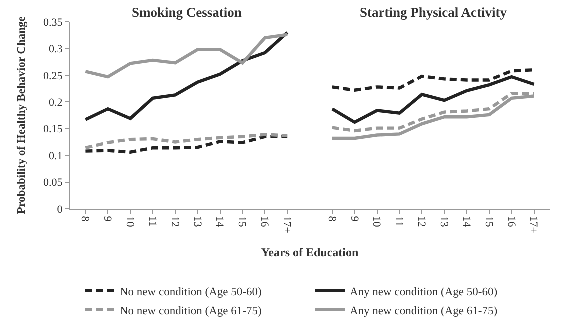 The height and width of the screenshot is (336, 575). I want to click on y-axis-title: Probability of Healthy Behavior Change, so click(22, 115).